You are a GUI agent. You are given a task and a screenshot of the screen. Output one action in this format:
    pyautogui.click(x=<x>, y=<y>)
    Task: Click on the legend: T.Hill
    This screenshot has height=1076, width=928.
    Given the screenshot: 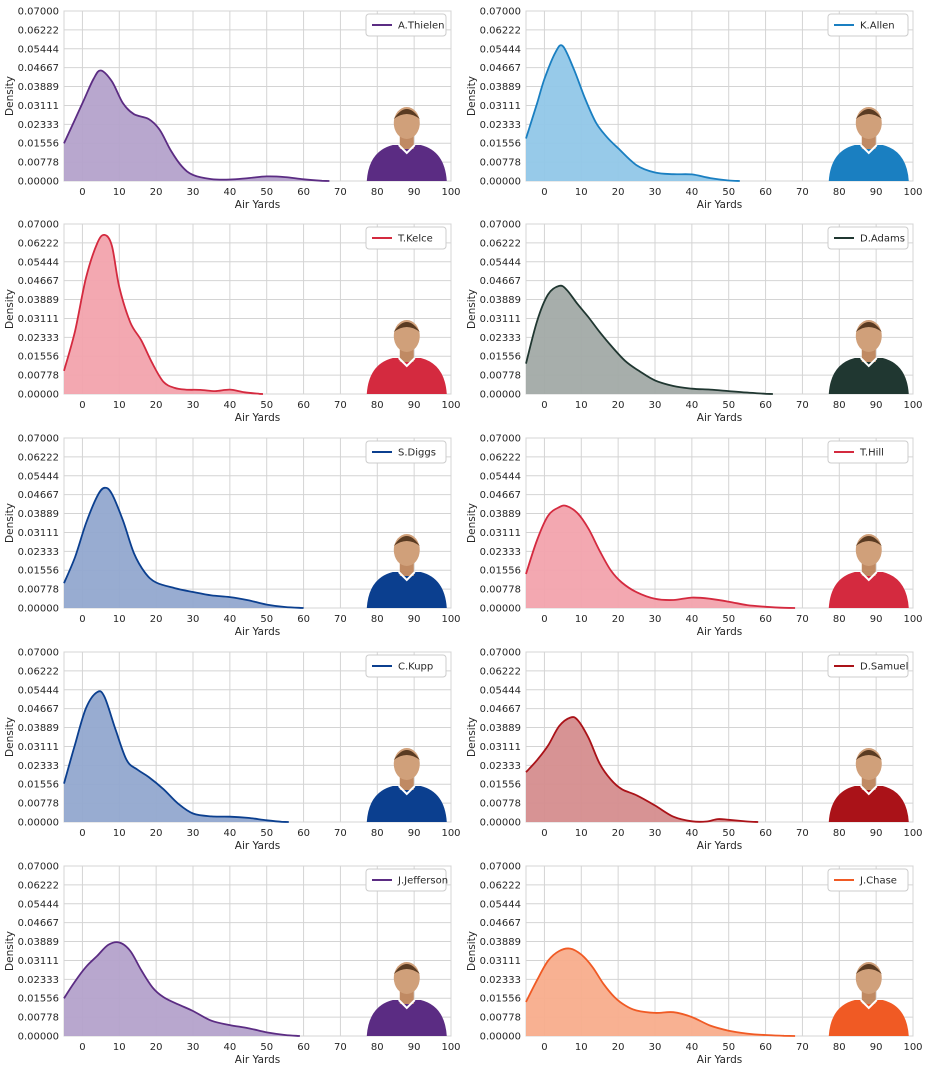 What is the action you would take?
    pyautogui.click(x=868, y=452)
    